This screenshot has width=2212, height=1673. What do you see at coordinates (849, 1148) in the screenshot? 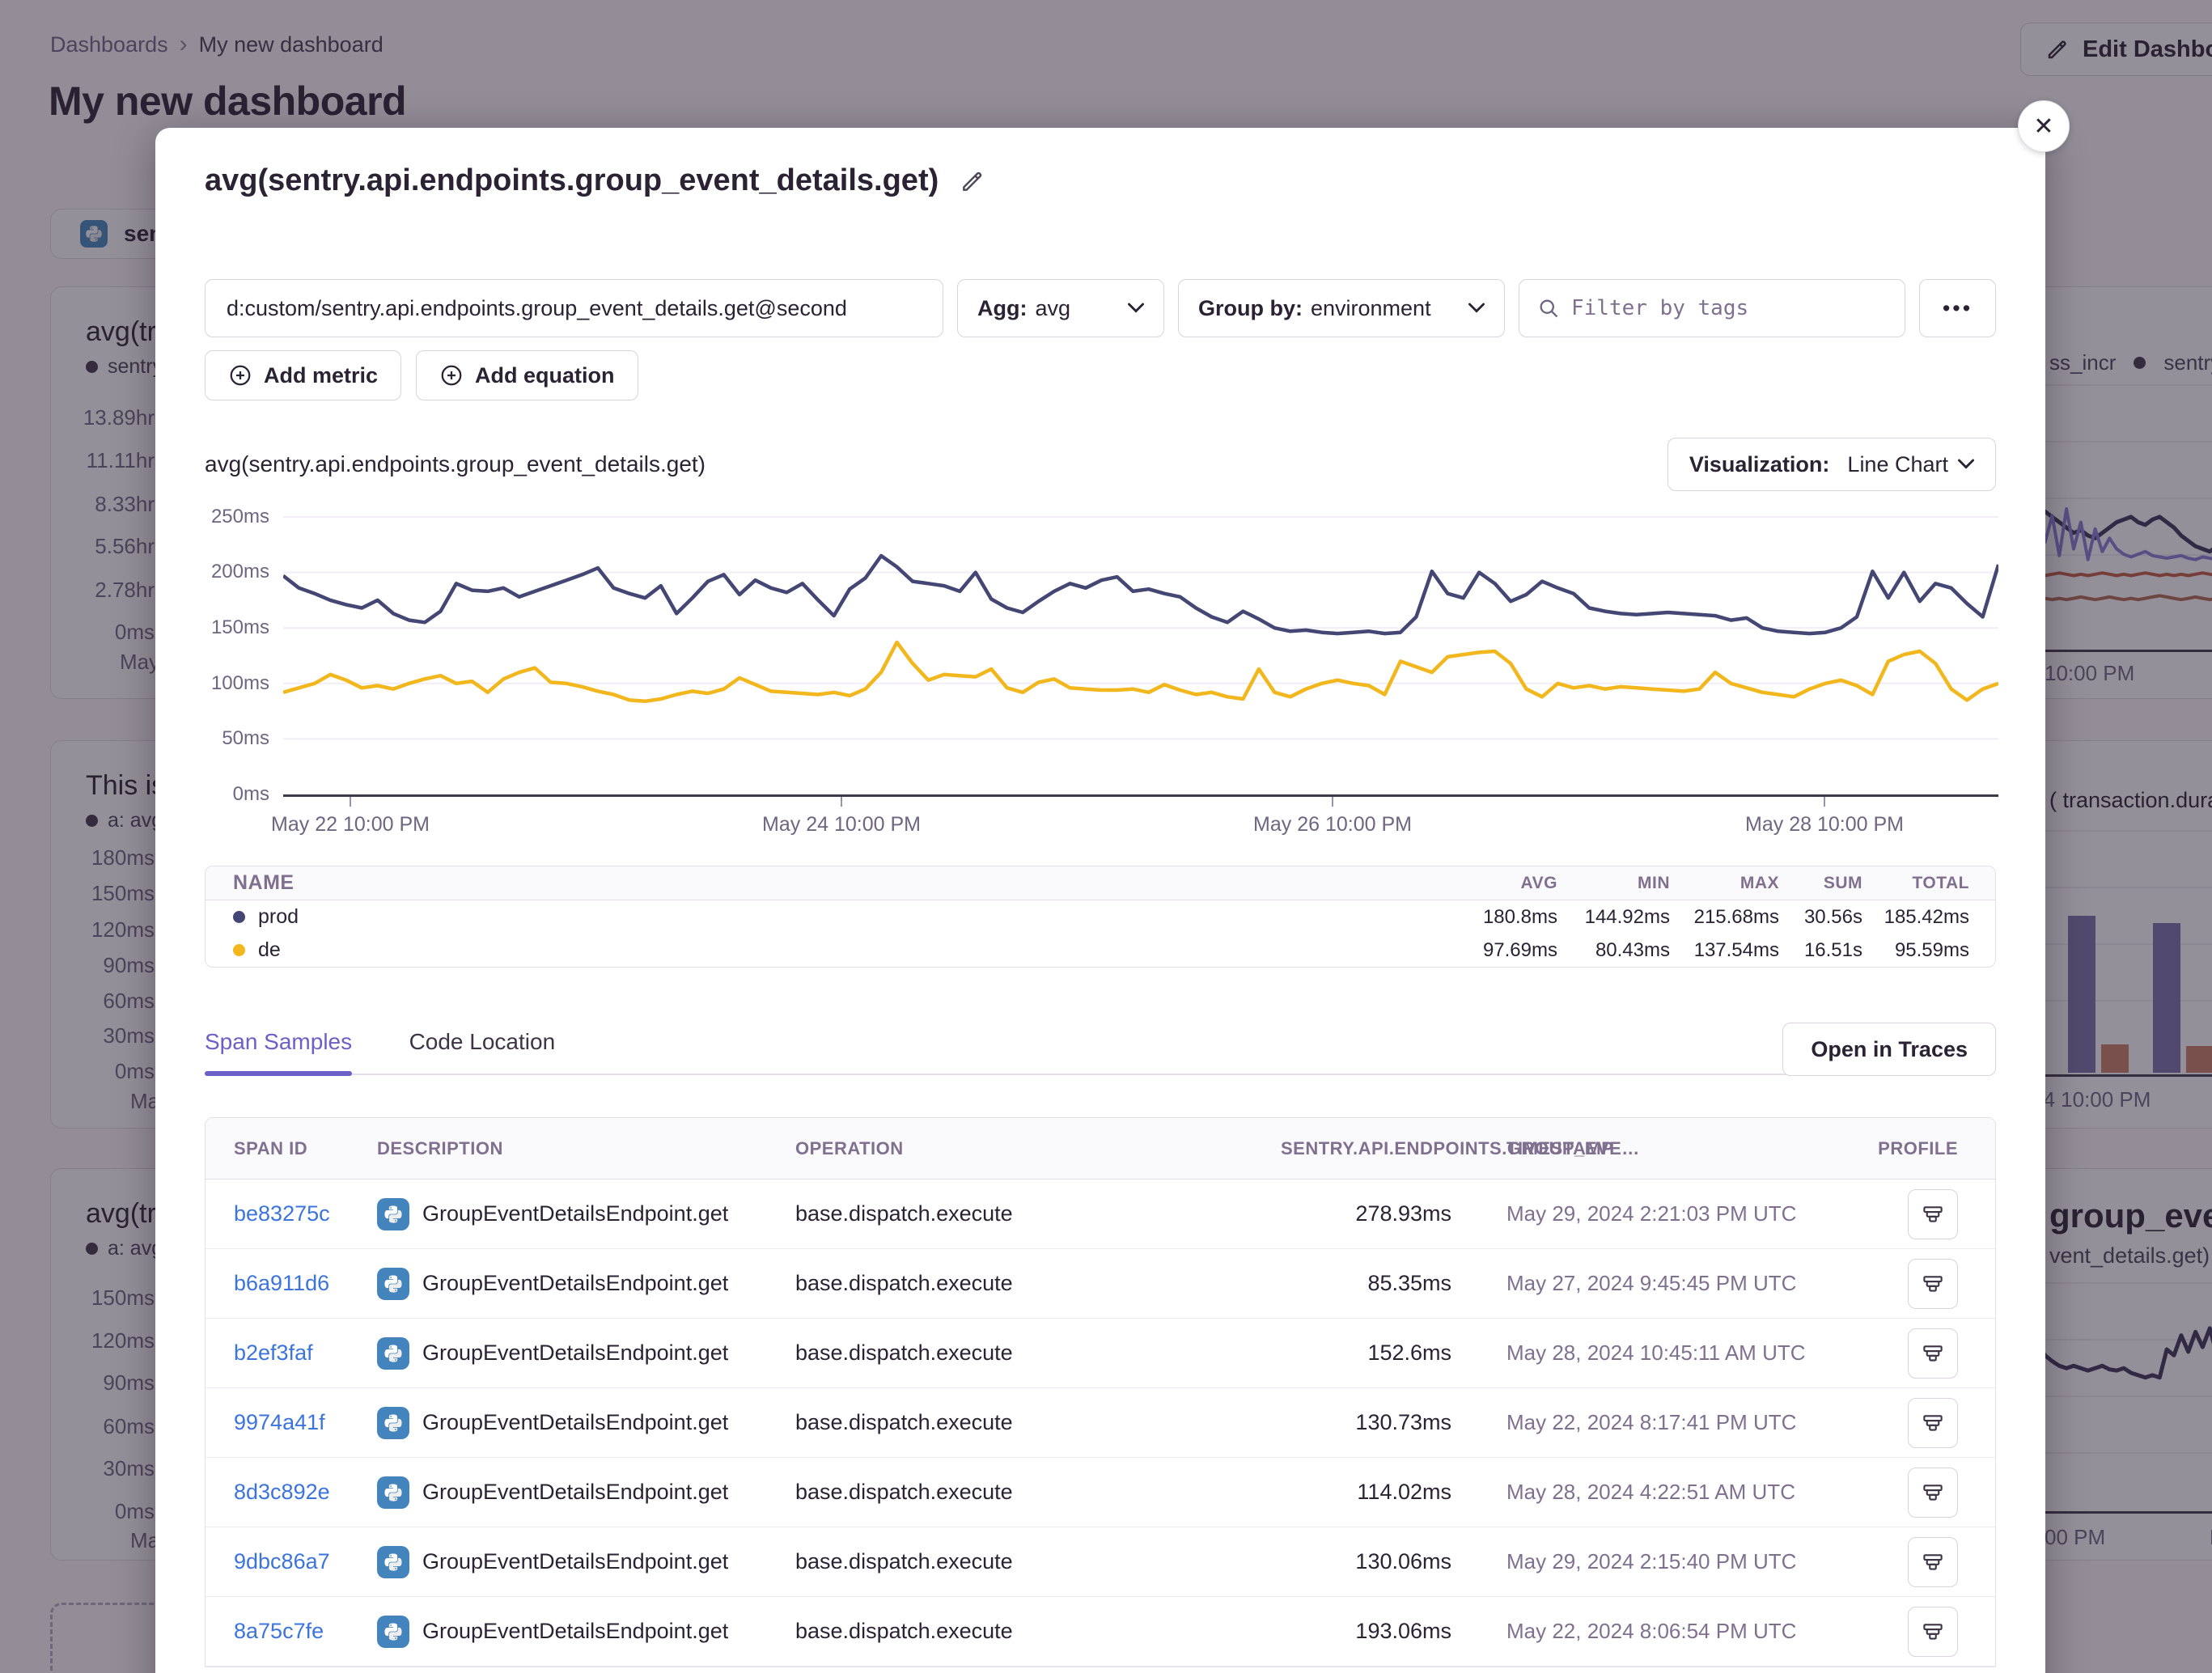
I see `header-operation: OPERATION` at bounding box center [849, 1148].